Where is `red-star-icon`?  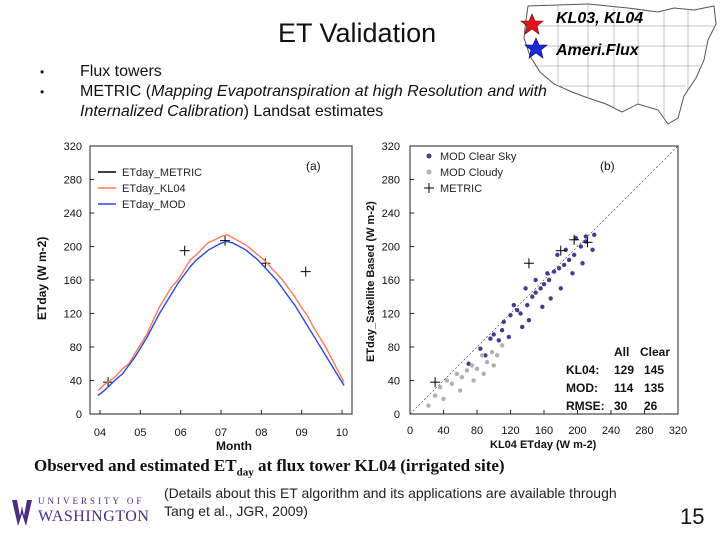 red-star-icon is located at coordinates (532, 24).